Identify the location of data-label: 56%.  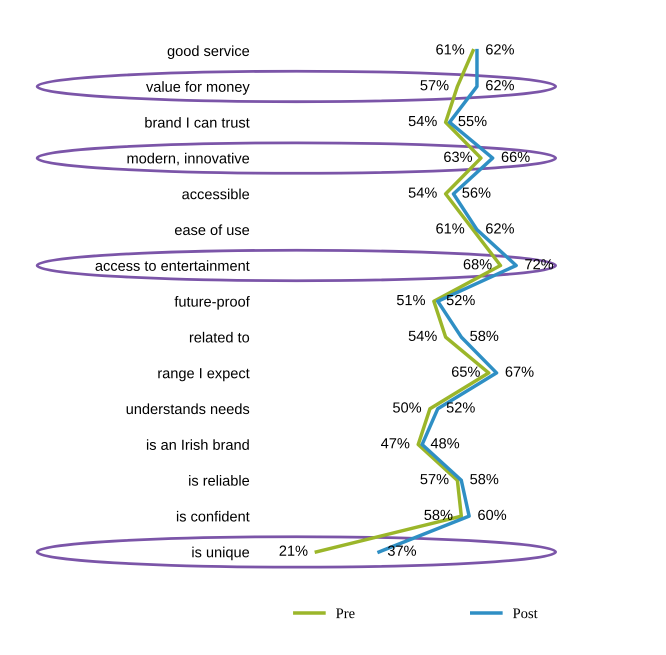
(476, 192).